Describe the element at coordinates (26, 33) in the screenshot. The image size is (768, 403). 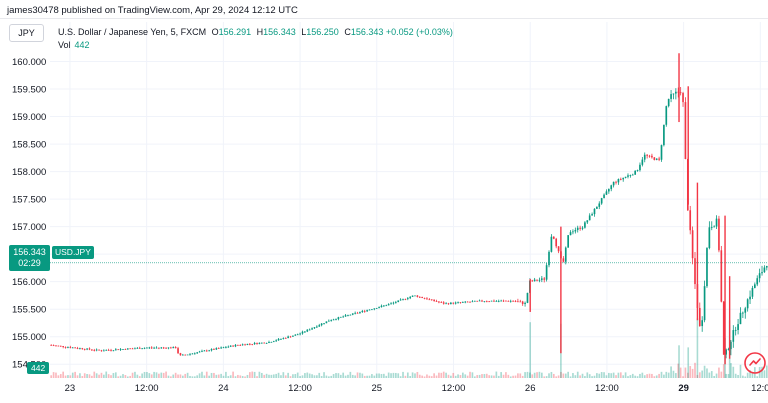
I see `symbol-button: JPY` at that location.